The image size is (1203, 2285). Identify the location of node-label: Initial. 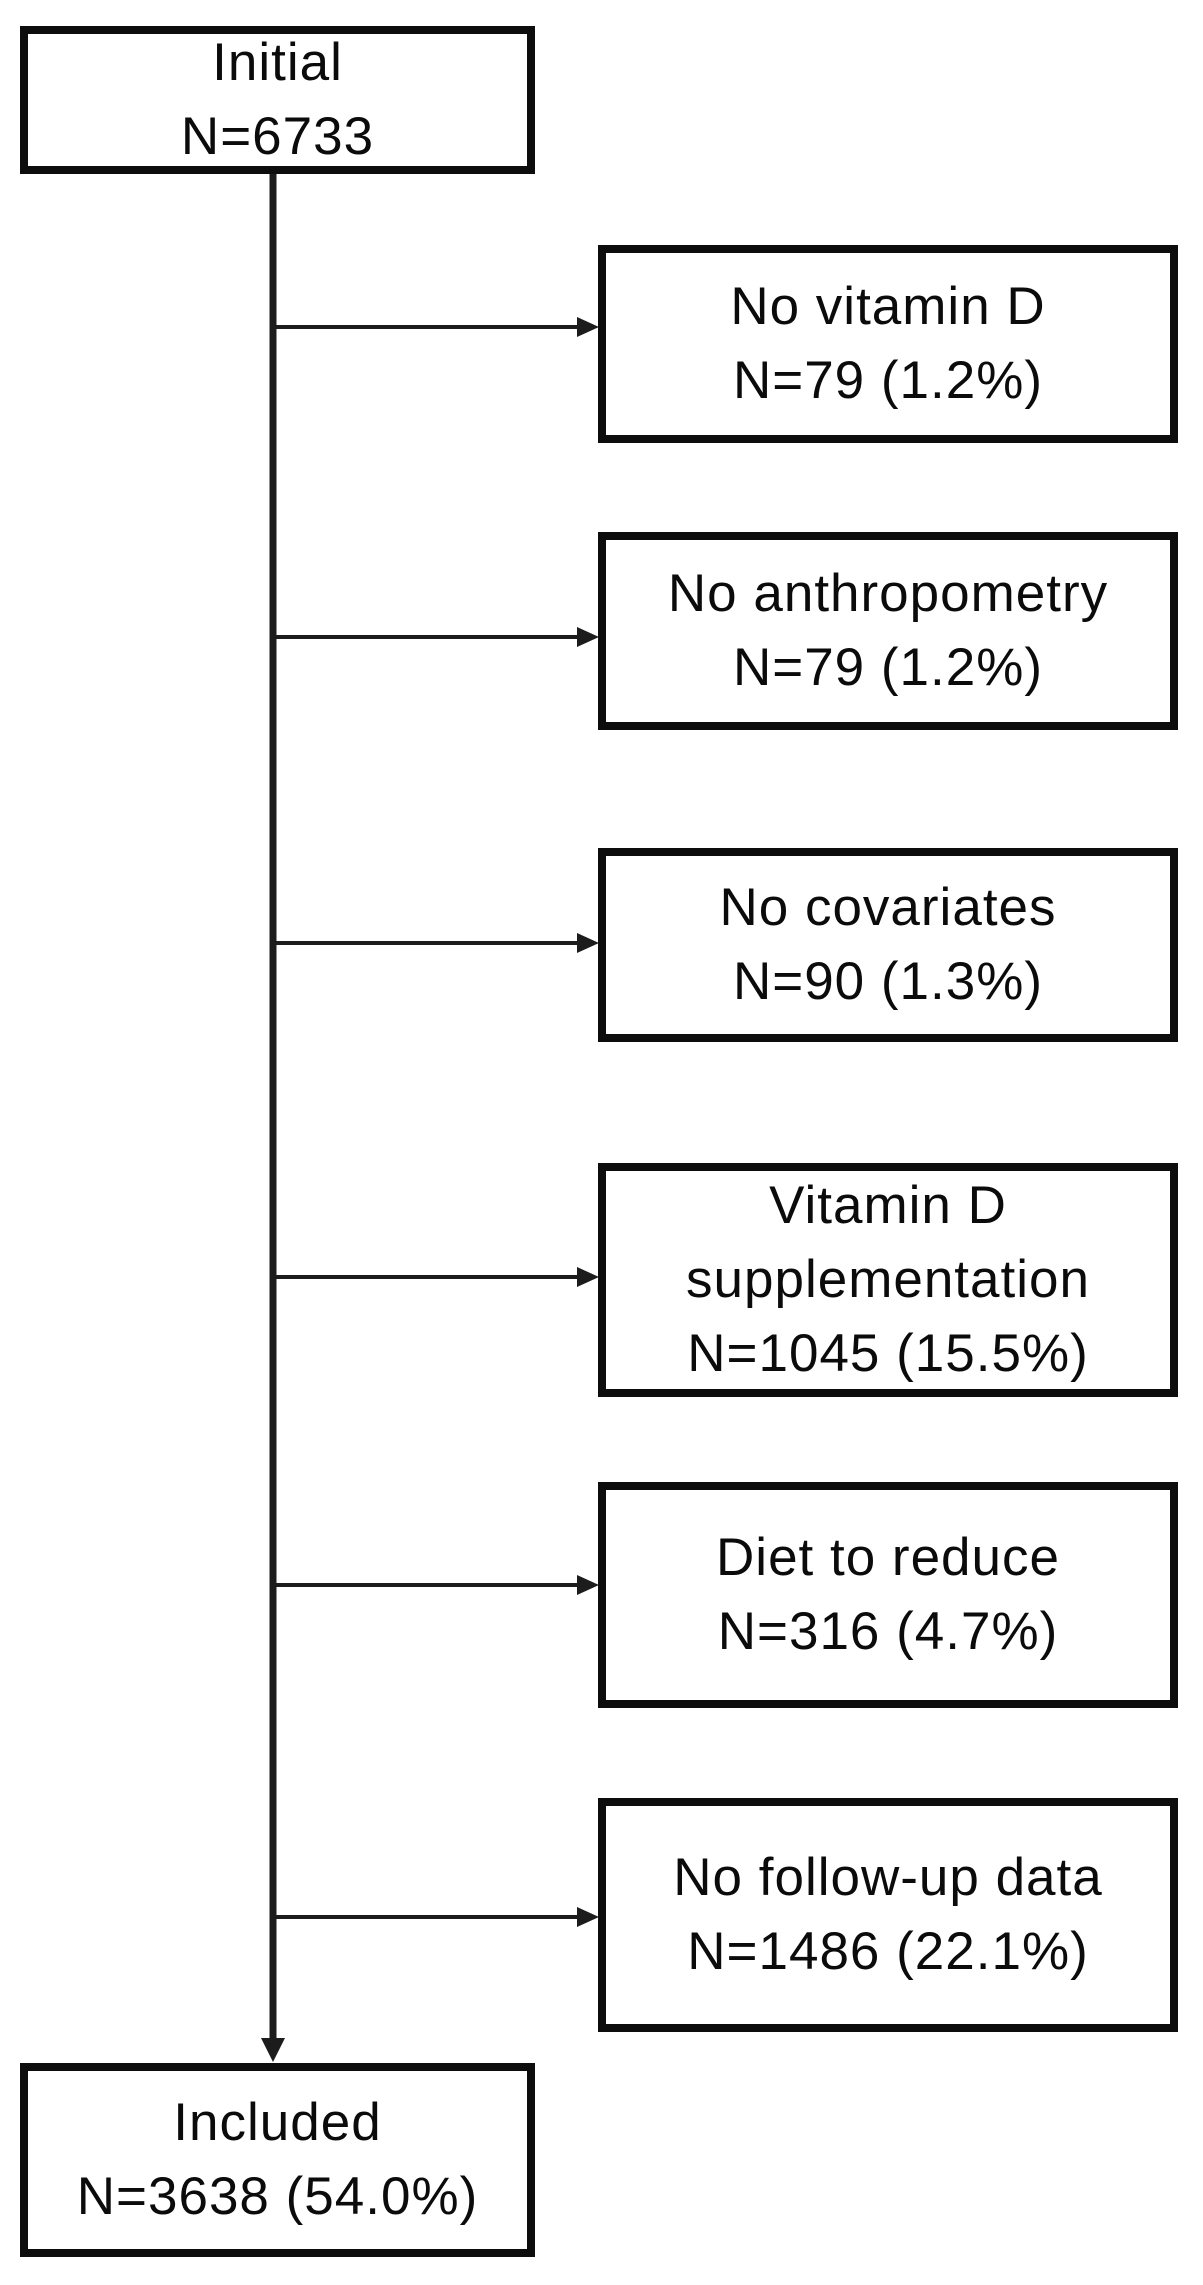
(277, 62).